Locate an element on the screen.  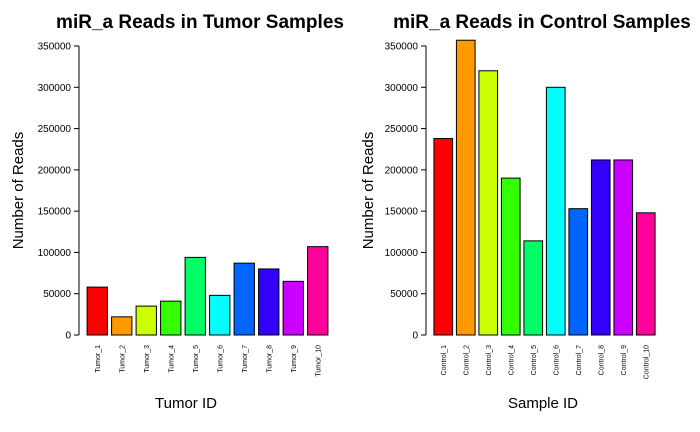
x-axis-label: Sample ID is located at coordinates (543, 403).